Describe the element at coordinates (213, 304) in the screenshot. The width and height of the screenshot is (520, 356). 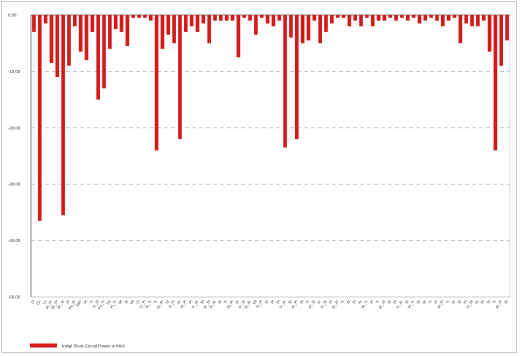
I see `x-tick-label: Pl_Ar` at that location.